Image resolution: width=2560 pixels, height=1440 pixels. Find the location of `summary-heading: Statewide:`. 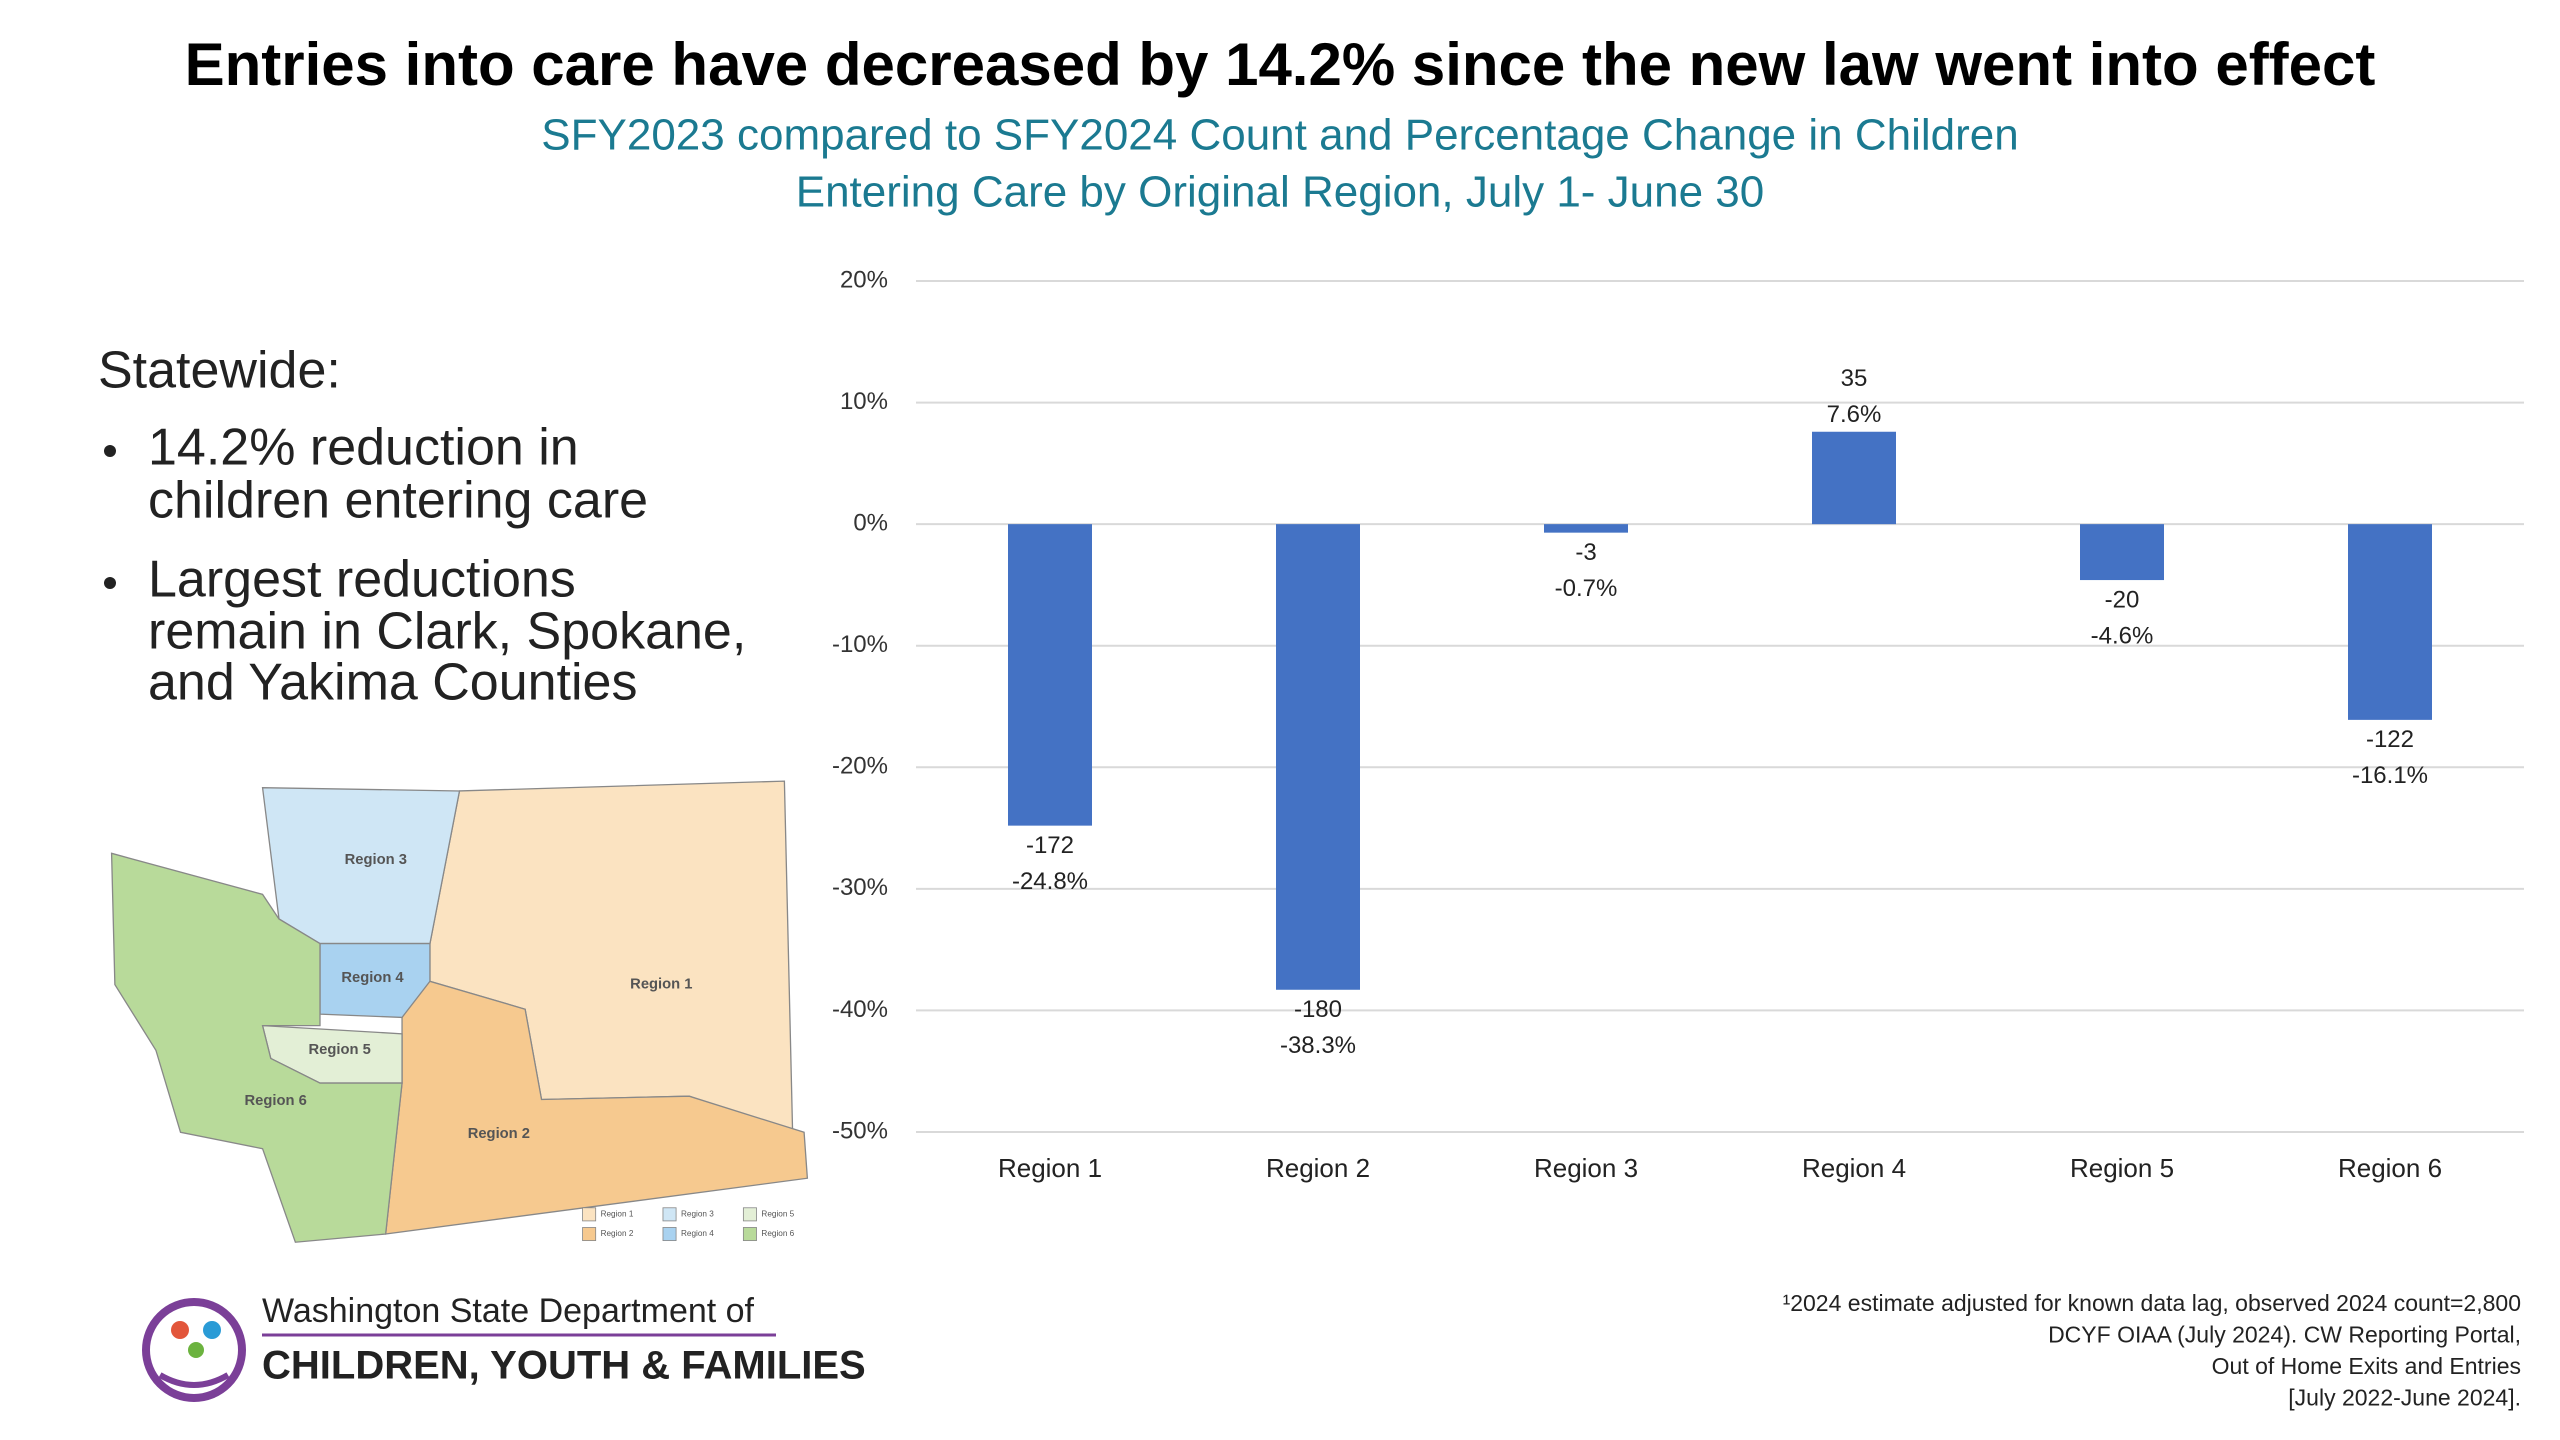

summary-heading: Statewide: is located at coordinates (219, 371).